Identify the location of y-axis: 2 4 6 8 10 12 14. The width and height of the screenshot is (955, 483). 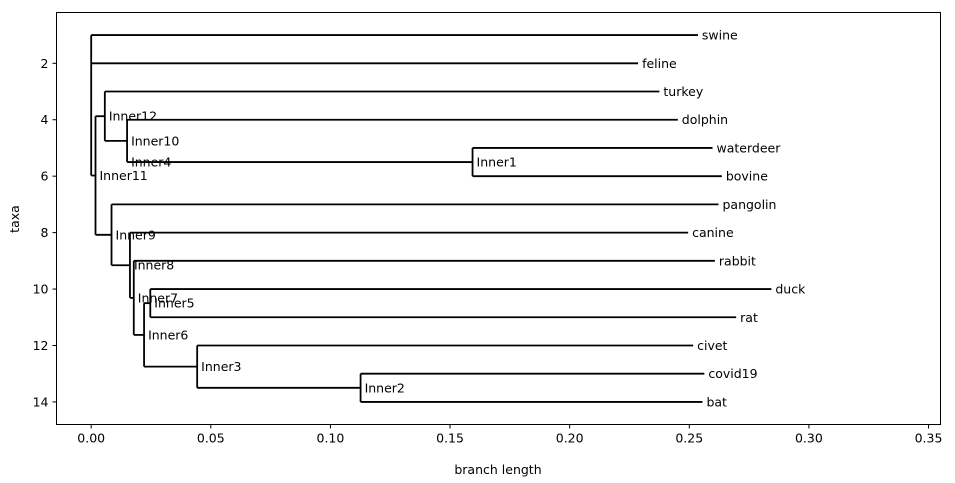
(45, 232).